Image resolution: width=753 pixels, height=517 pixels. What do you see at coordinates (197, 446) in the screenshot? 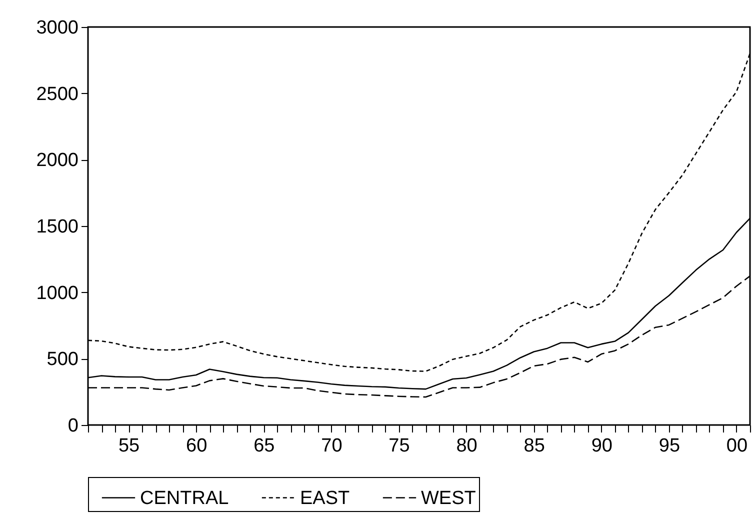
I see `x-tick-label: 60` at bounding box center [197, 446].